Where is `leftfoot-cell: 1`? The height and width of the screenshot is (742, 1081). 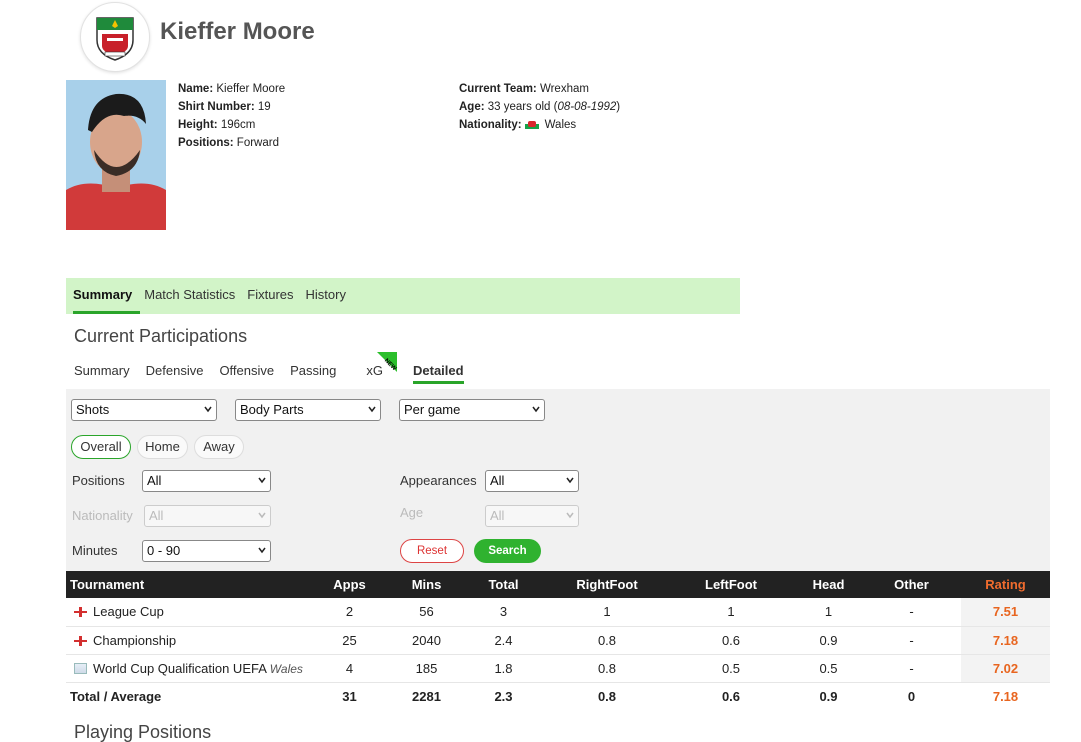 leftfoot-cell: 1 is located at coordinates (731, 612).